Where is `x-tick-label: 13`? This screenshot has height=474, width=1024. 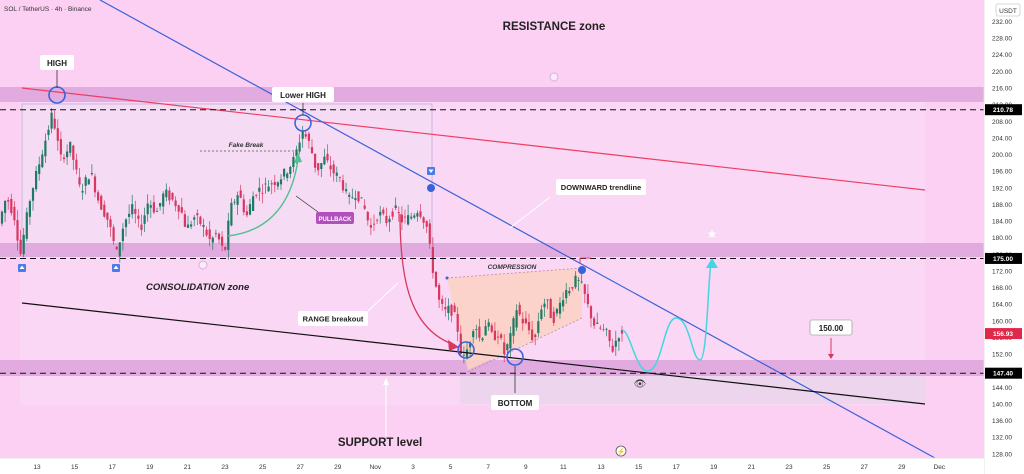 x-tick-label: 13 is located at coordinates (601, 467).